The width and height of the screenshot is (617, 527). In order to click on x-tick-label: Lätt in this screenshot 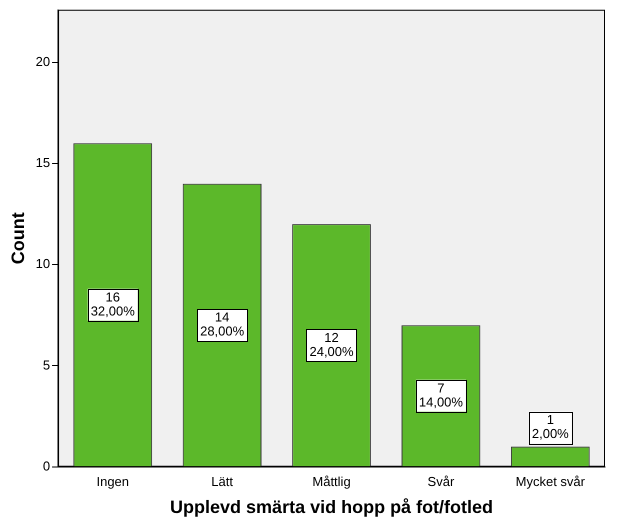, I will do `click(222, 482)`.